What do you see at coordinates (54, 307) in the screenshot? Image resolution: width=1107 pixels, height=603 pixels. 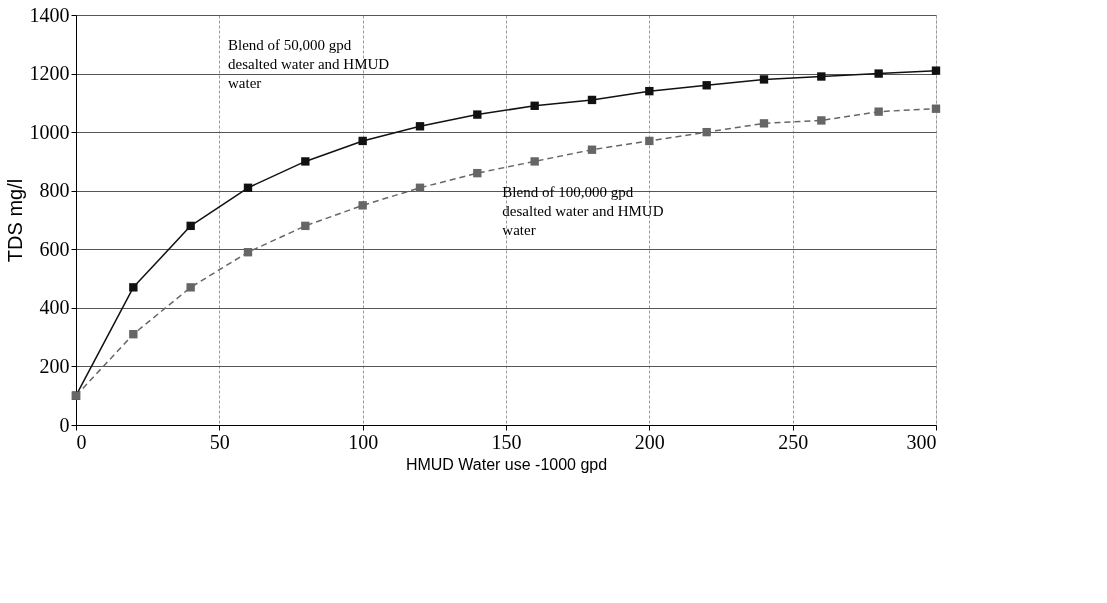 I see `y-tick-label: 400` at bounding box center [54, 307].